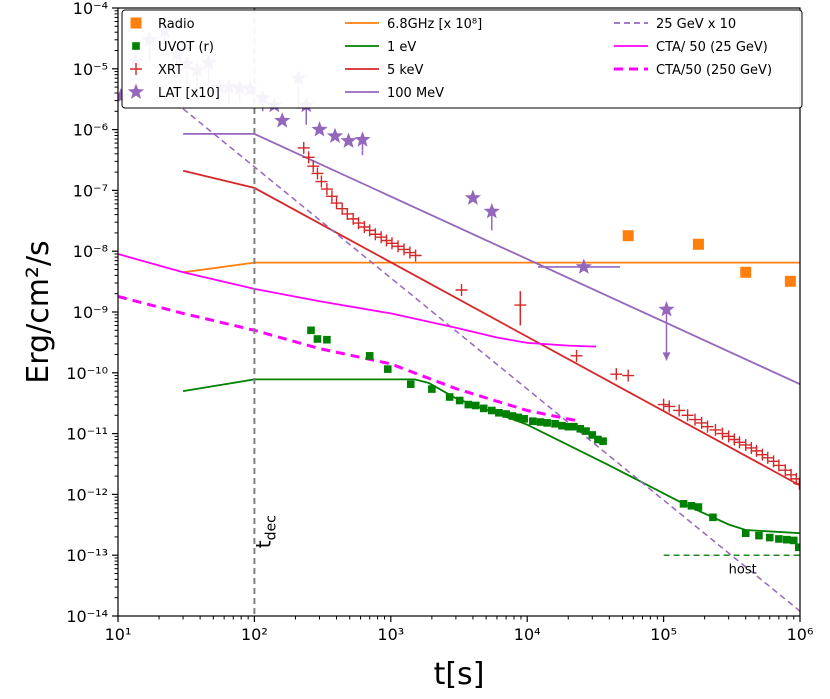  Describe the element at coordinates (401, 47) in the screenshot. I see `legend-label-1-ev: 1 eV` at that location.